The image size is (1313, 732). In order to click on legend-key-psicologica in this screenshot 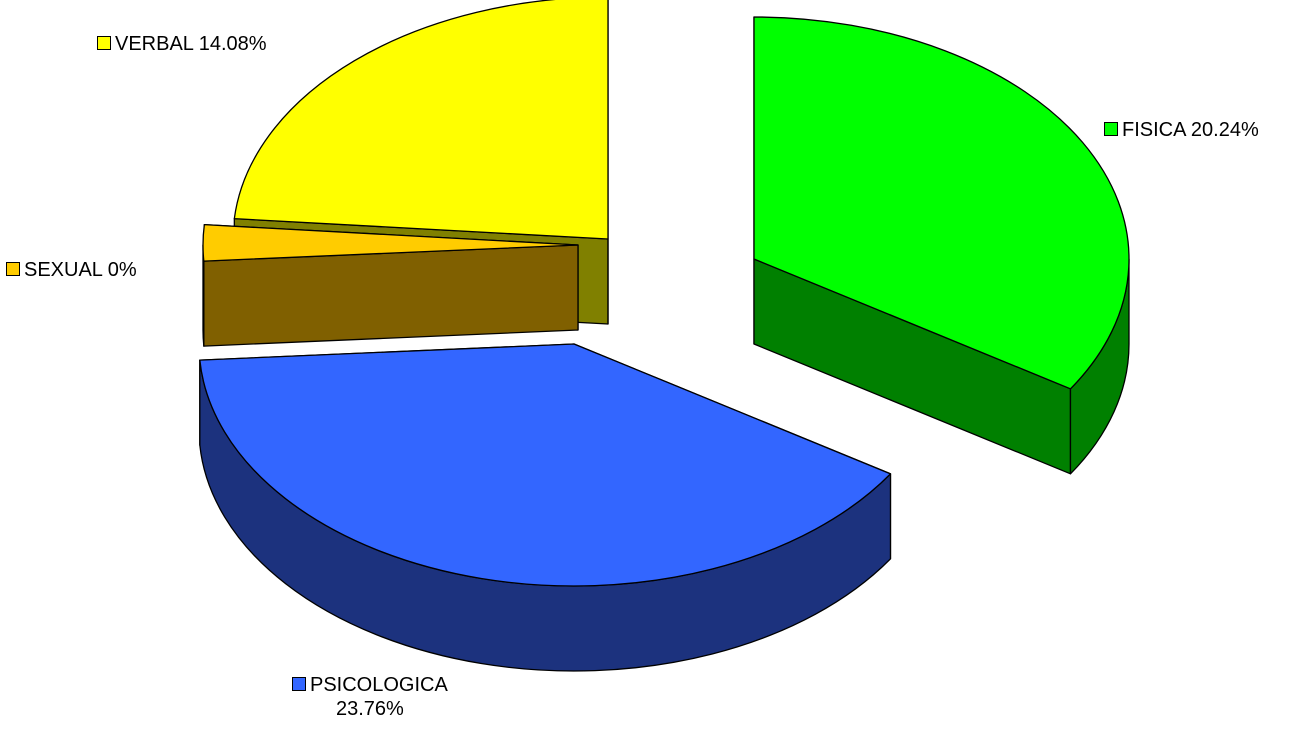, I will do `click(299, 683)`.